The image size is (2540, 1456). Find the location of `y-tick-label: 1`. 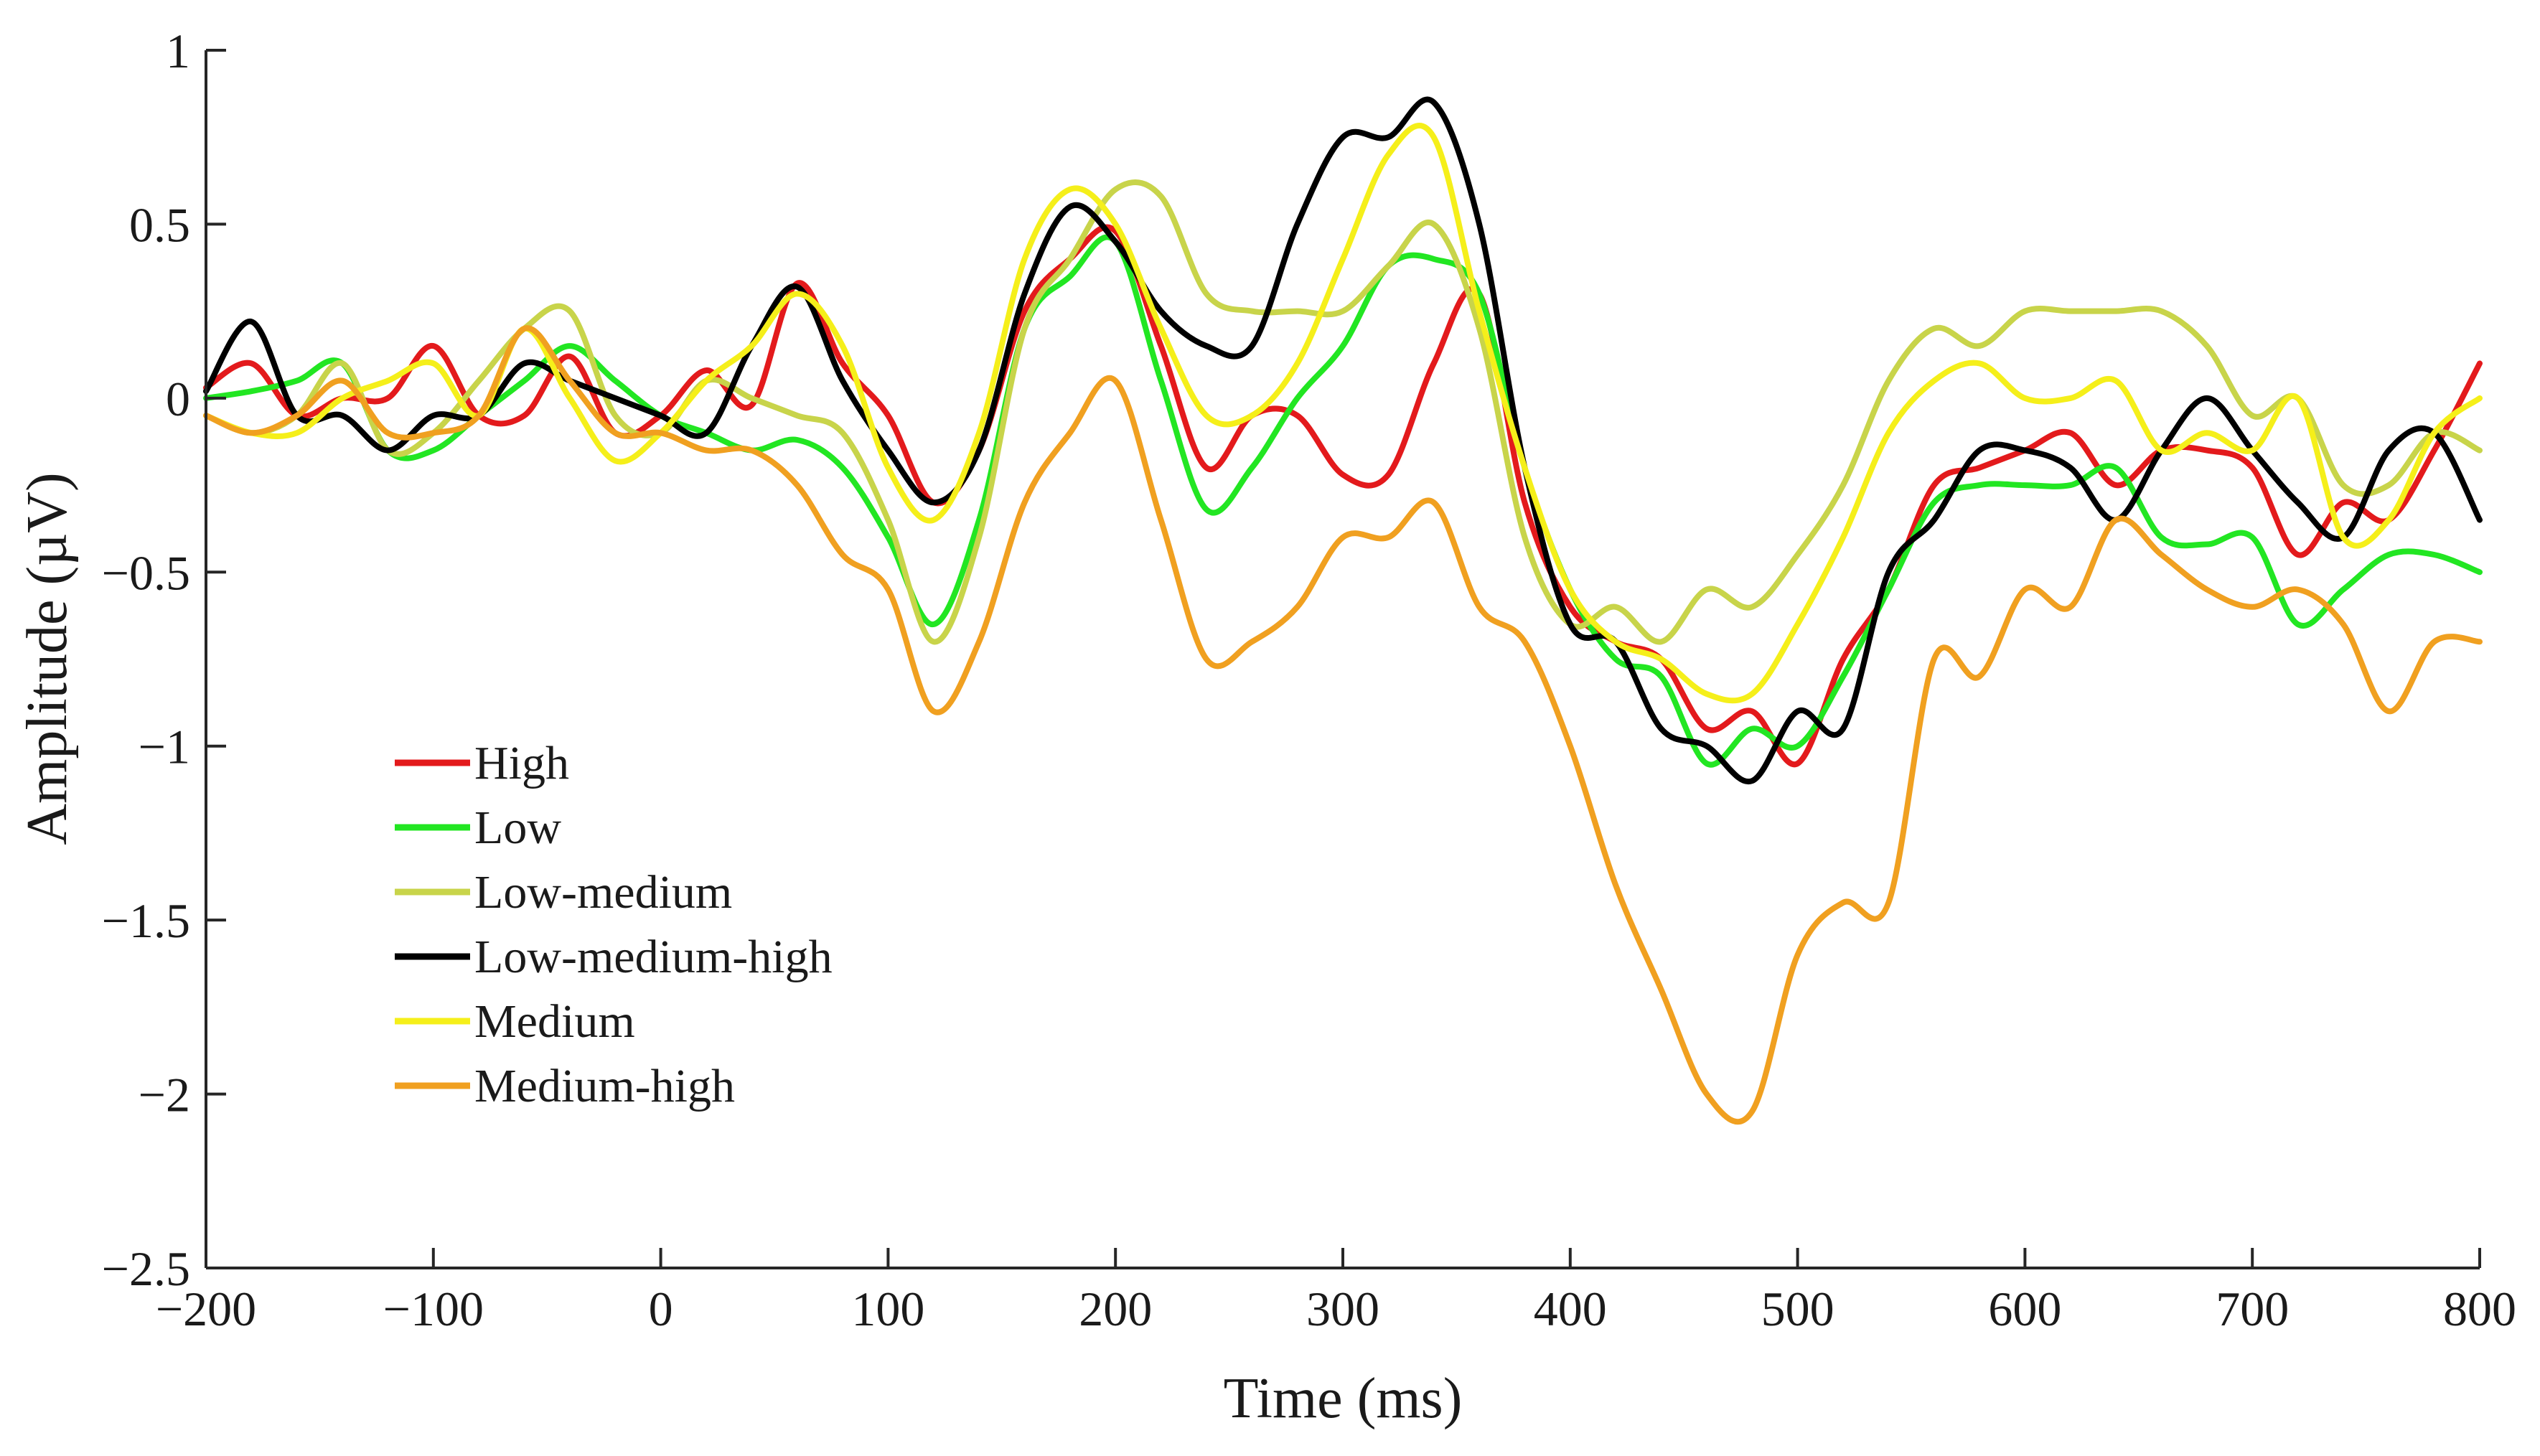

y-tick-label: 1 is located at coordinates (178, 51).